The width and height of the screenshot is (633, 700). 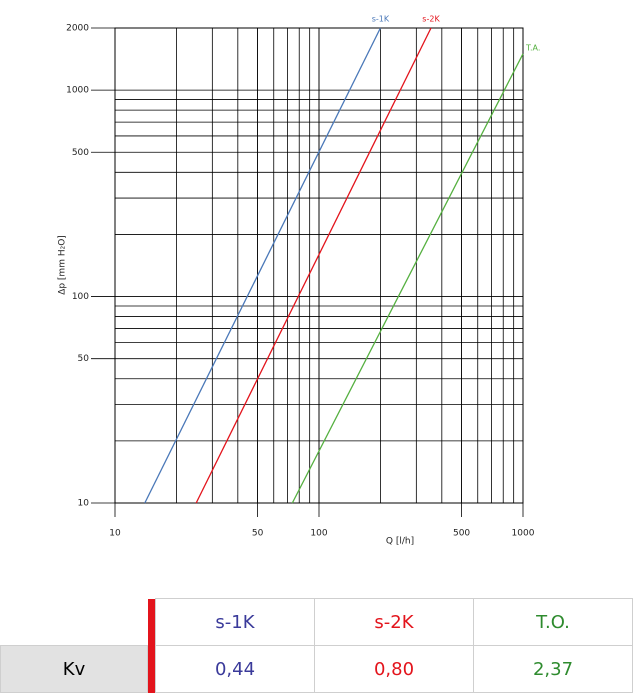 What do you see at coordinates (318, 534) in the screenshot?
I see `x-tick-label: 100` at bounding box center [318, 534].